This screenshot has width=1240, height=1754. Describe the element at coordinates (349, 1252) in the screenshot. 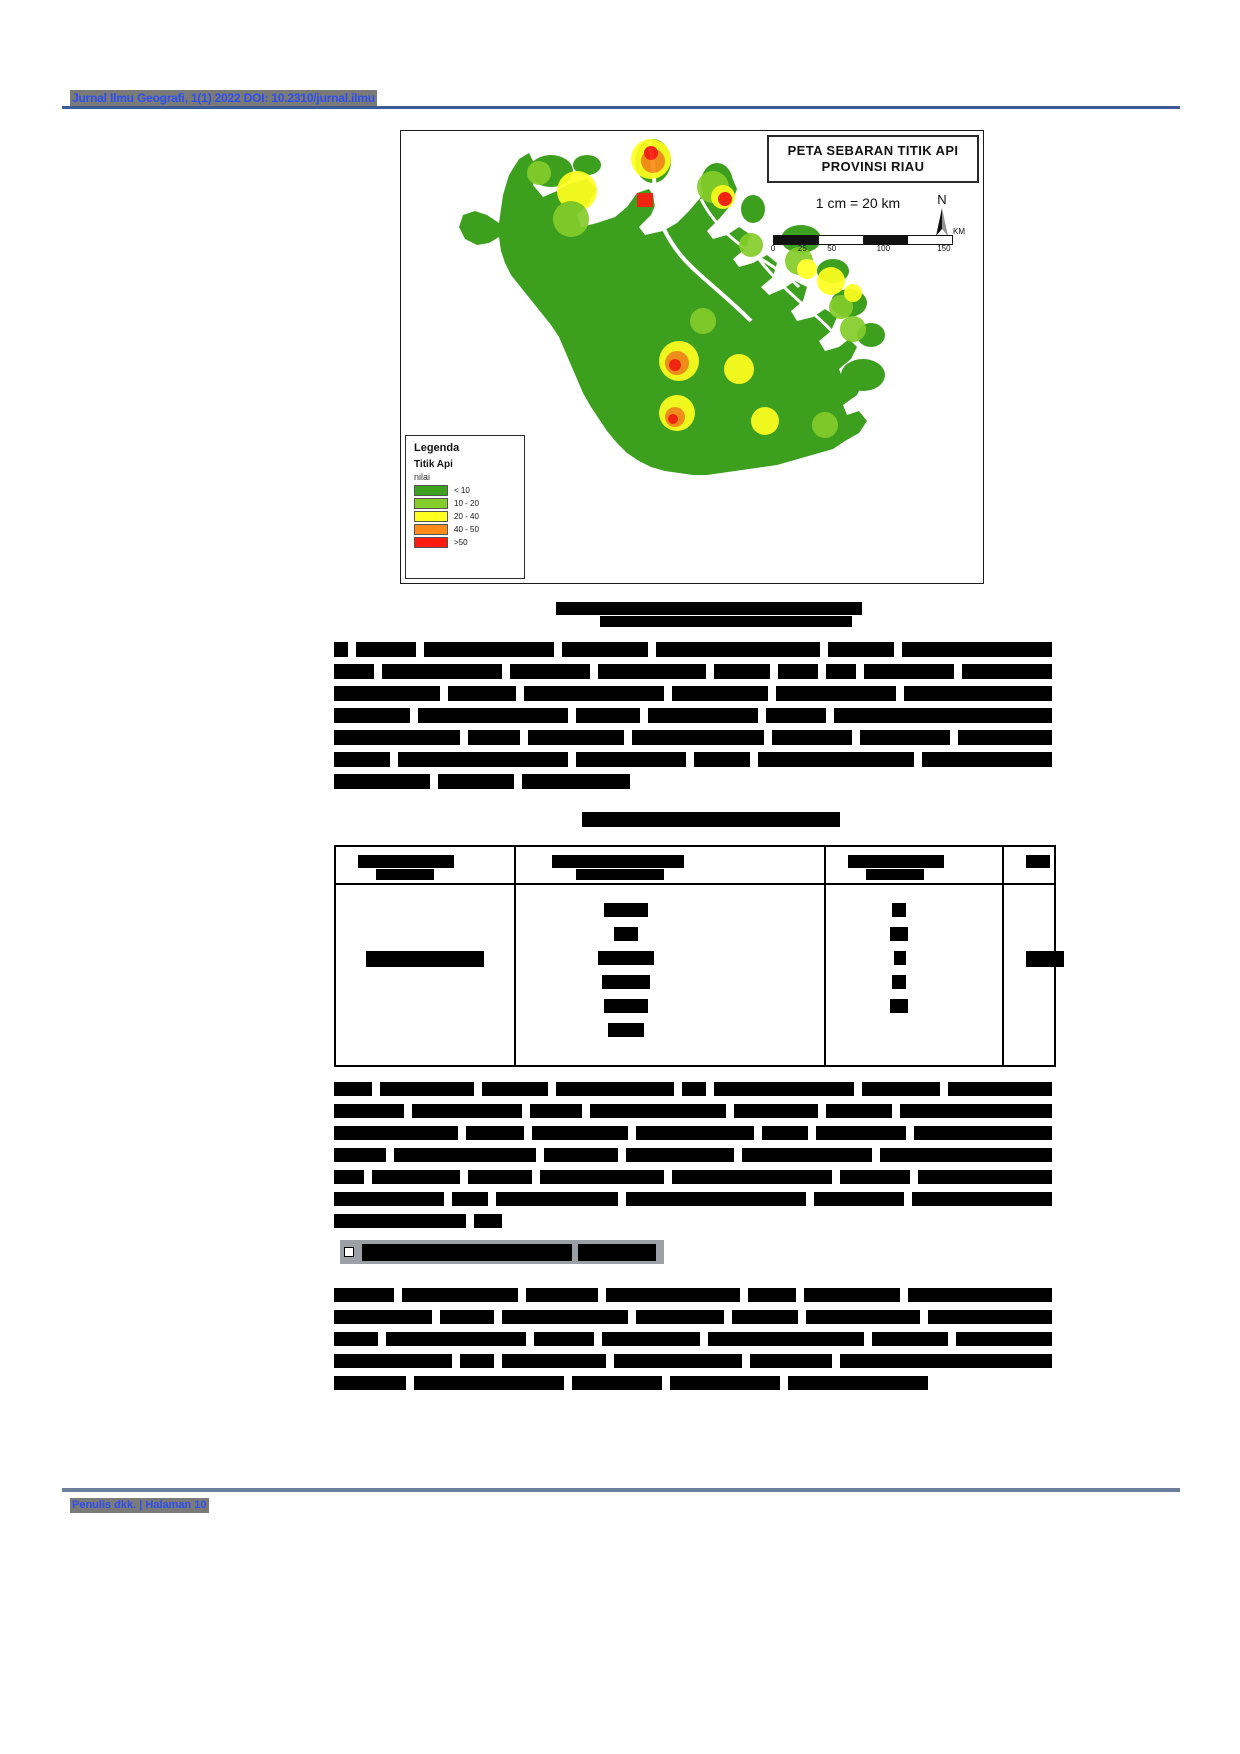

I see `square-bullet-icon` at that location.